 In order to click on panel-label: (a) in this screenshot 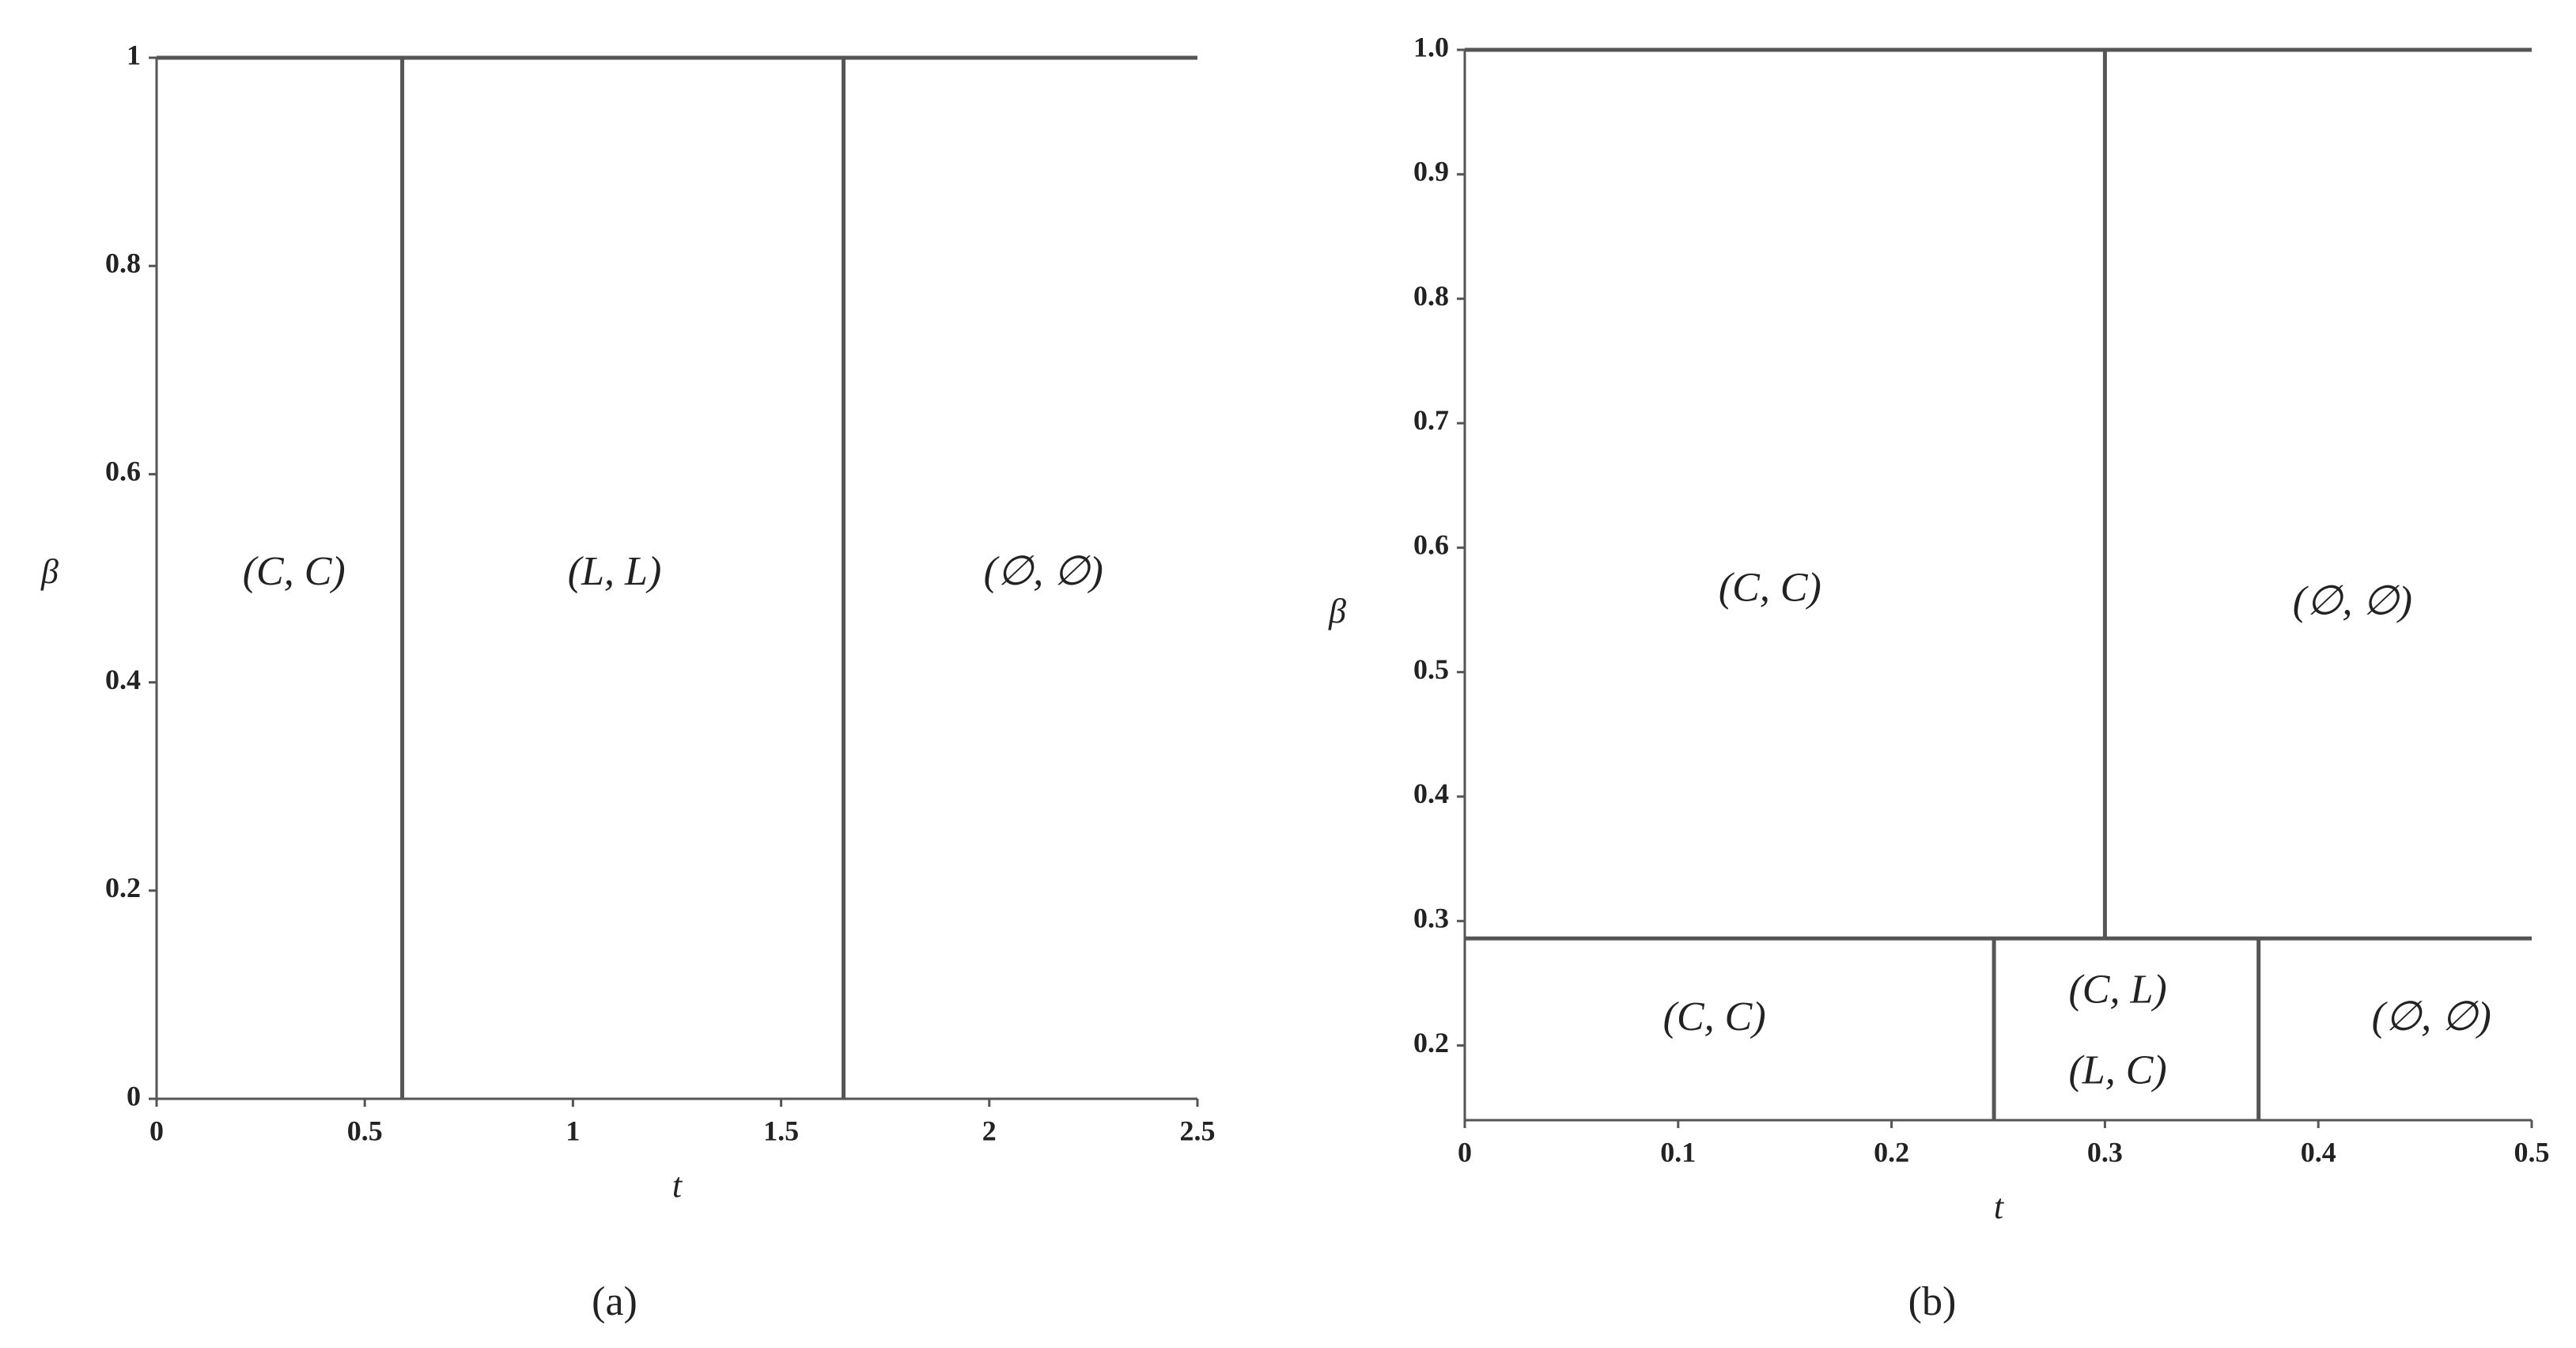, I will do `click(615, 1301)`.